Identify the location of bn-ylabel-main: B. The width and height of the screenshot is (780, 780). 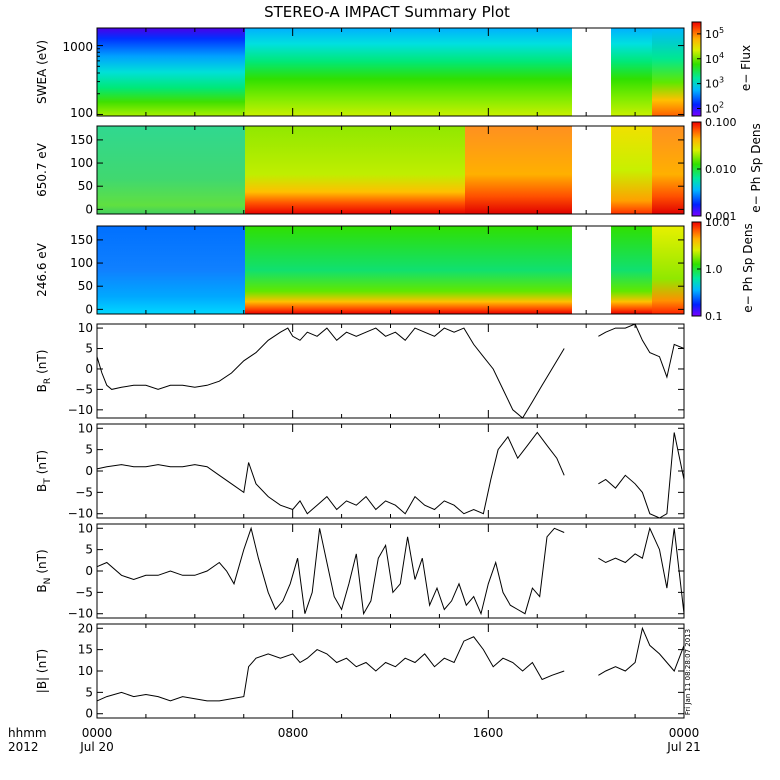
(42, 588).